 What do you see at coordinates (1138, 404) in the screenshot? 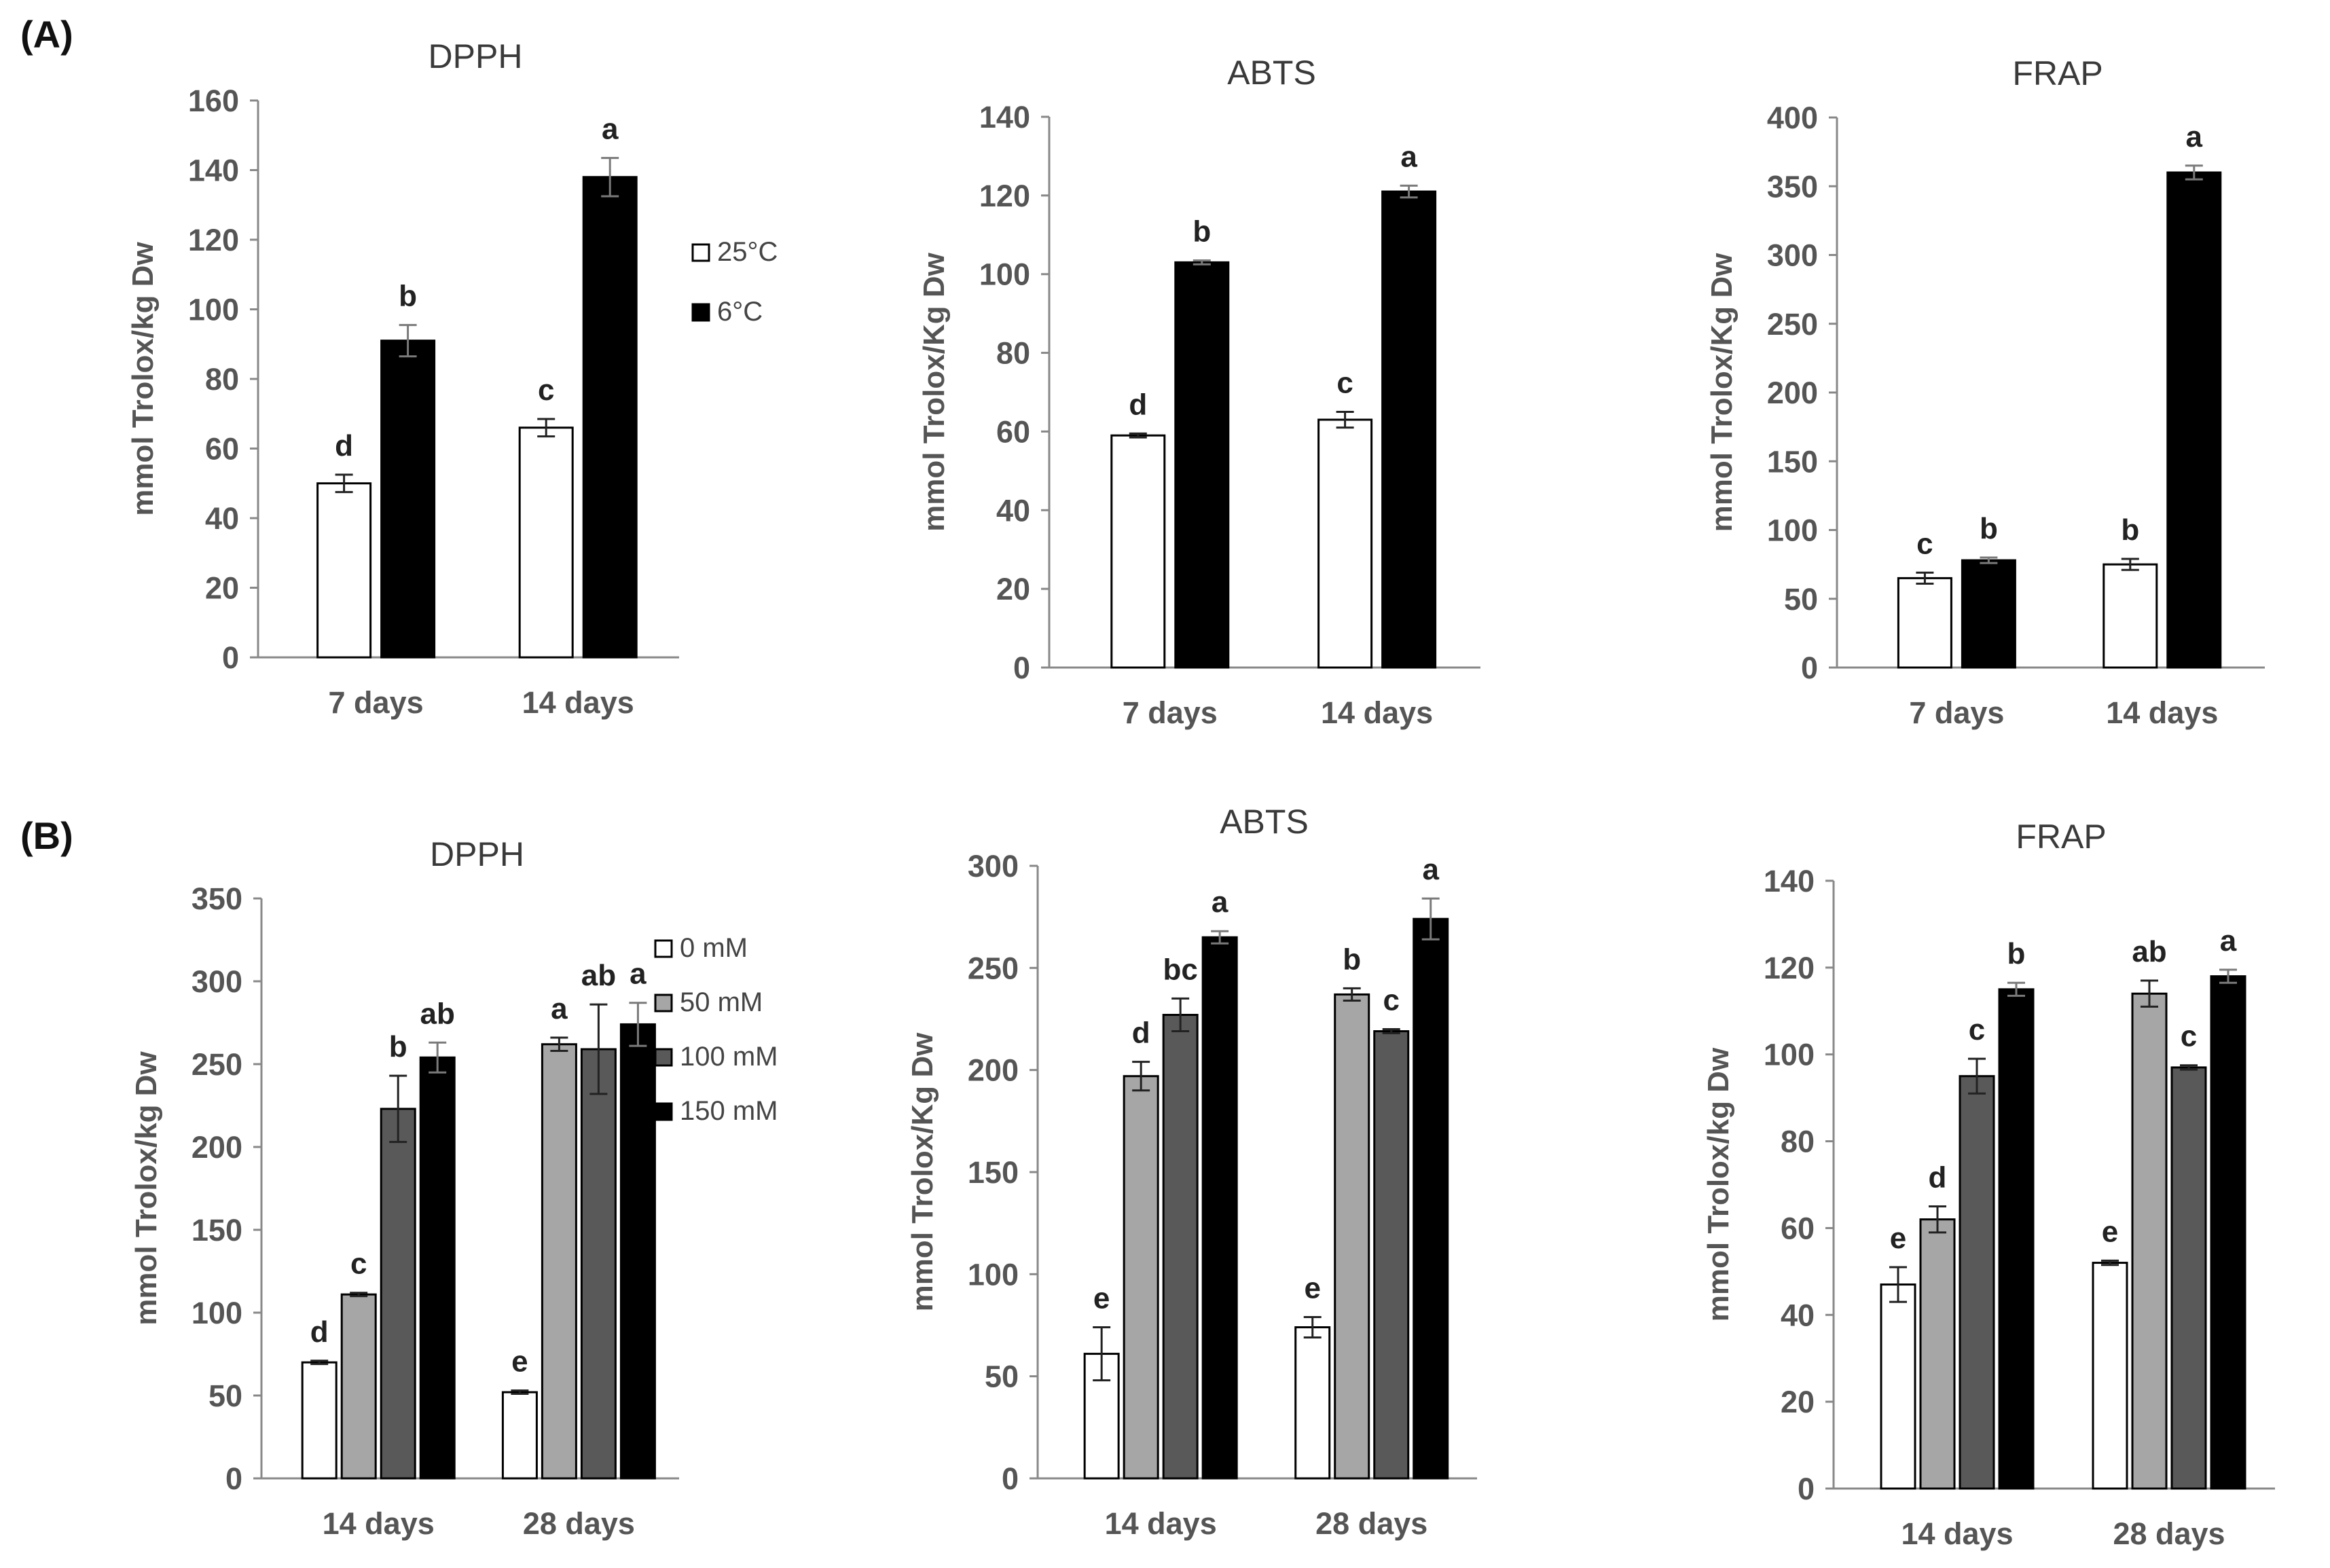
I see `a-abts-significance-letter: d` at bounding box center [1138, 404].